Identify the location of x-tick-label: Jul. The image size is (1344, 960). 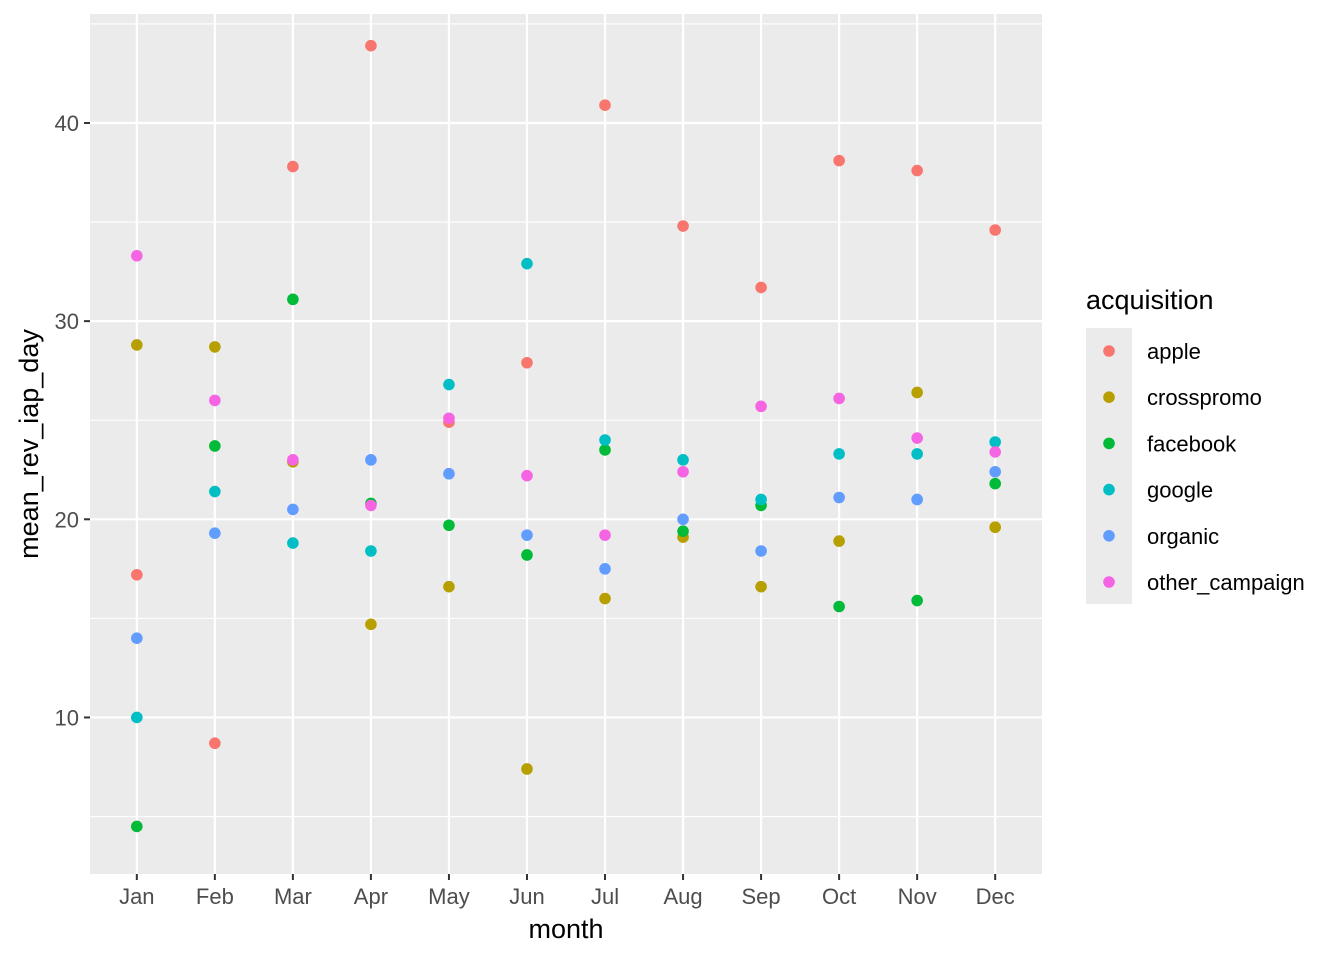
(605, 896).